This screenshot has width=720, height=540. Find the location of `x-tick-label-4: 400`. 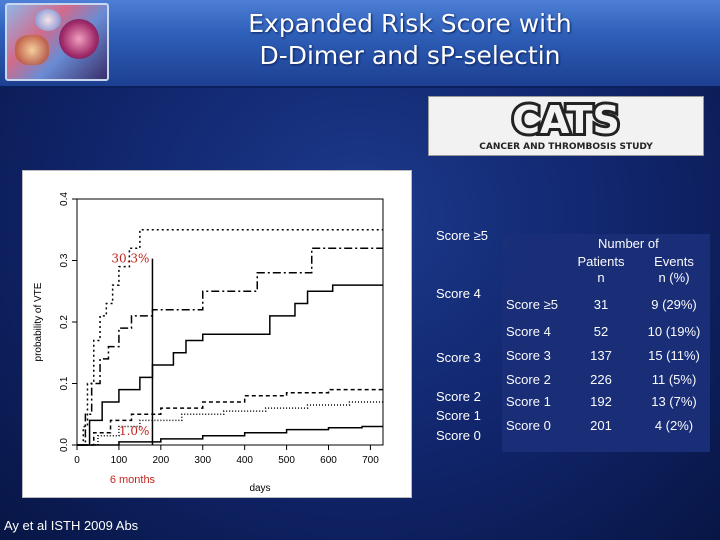

x-tick-label-4: 400 is located at coordinates (244, 460).